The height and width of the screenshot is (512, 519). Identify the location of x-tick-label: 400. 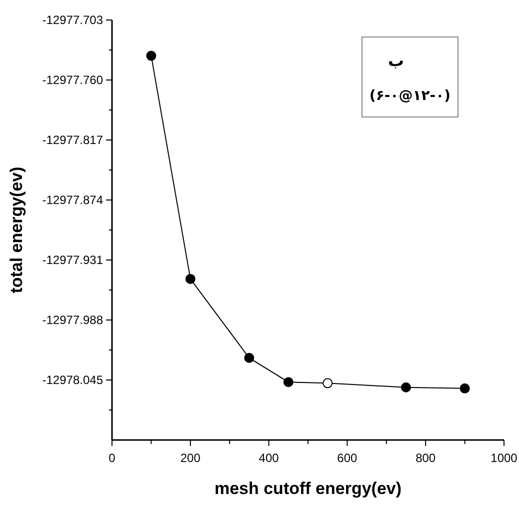
(269, 458).